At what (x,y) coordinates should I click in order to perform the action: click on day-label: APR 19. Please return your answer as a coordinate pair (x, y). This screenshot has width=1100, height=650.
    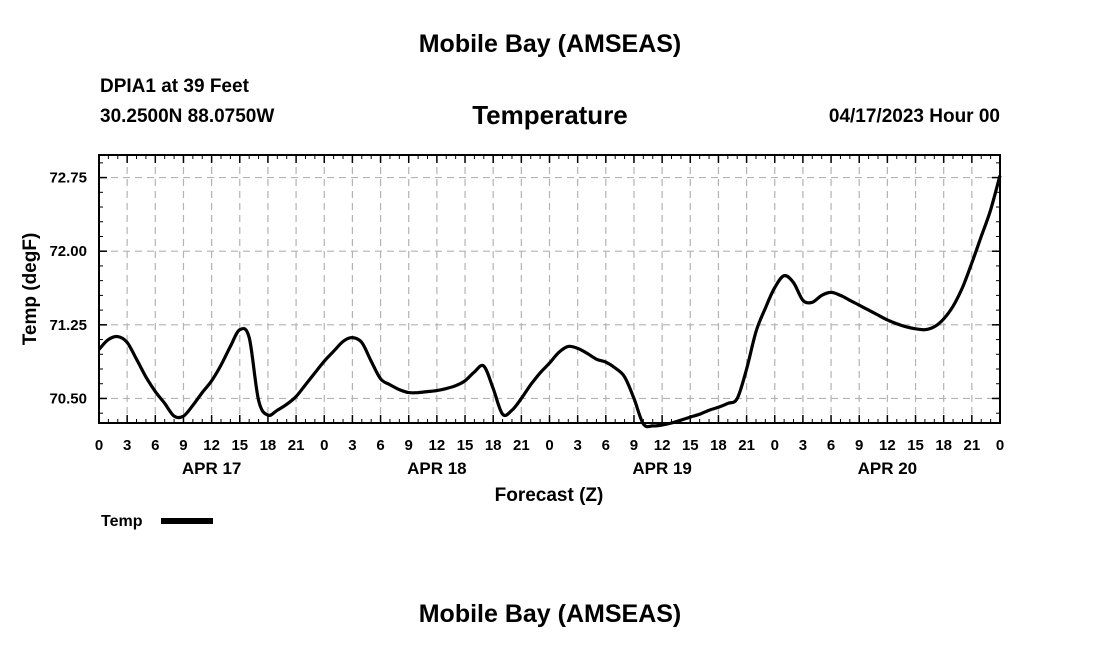
    Looking at the image, I should click on (662, 468).